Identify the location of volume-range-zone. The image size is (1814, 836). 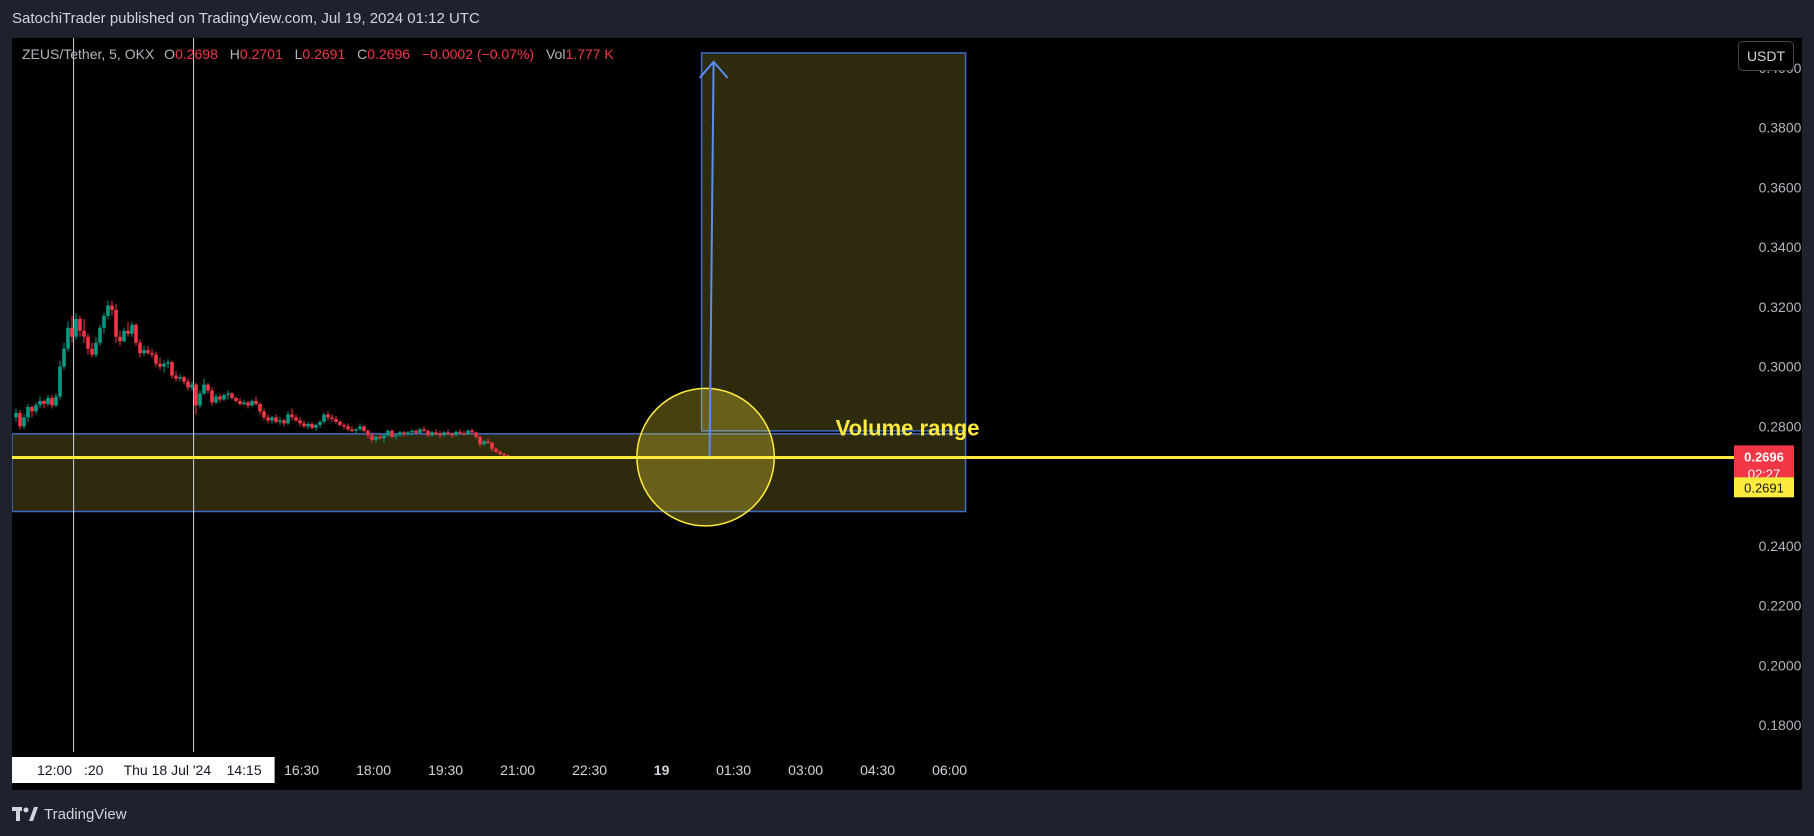
(489, 473).